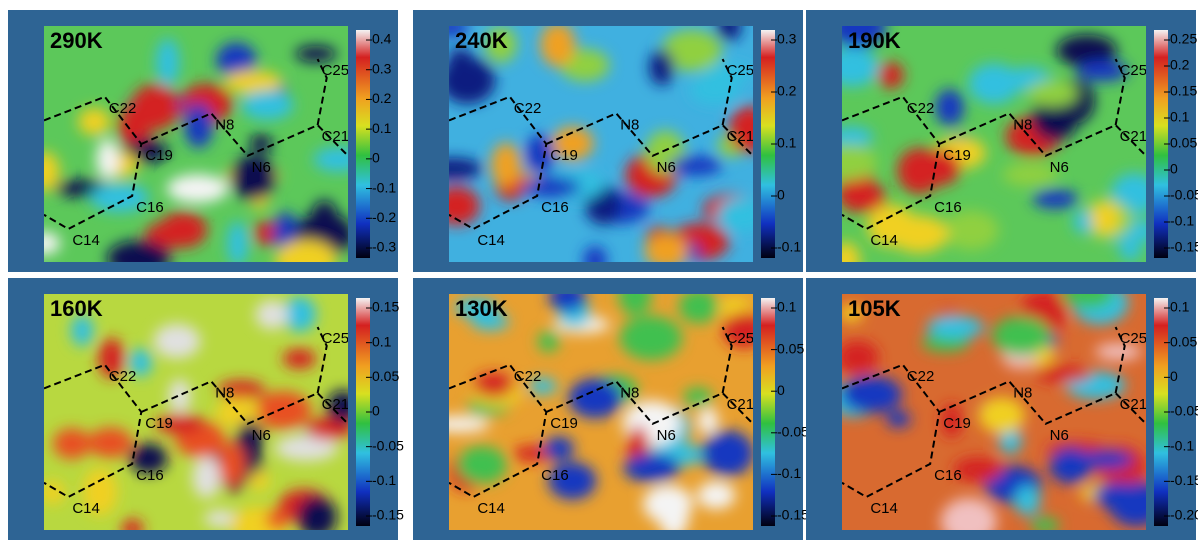  Describe the element at coordinates (86, 240) in the screenshot. I see `atom-label: C14` at that location.